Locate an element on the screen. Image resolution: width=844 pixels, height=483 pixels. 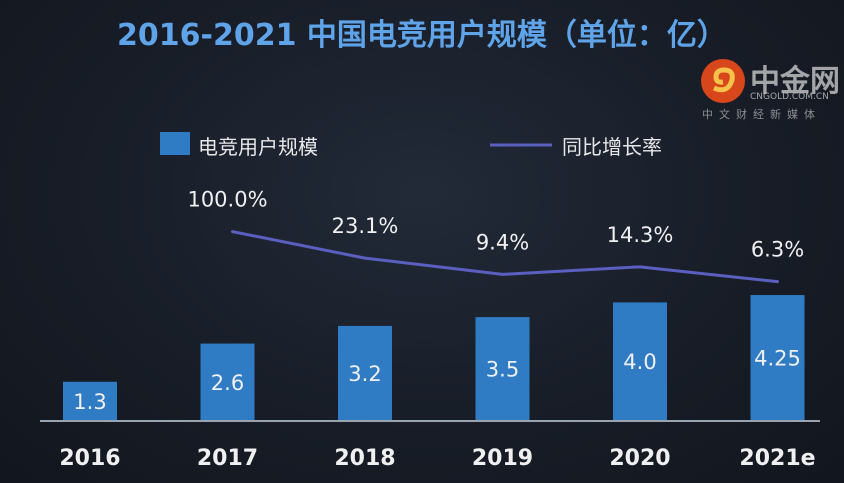
chart-title: 2016-2021 中国电竞用户规模（单位：亿） is located at coordinates (422, 35).